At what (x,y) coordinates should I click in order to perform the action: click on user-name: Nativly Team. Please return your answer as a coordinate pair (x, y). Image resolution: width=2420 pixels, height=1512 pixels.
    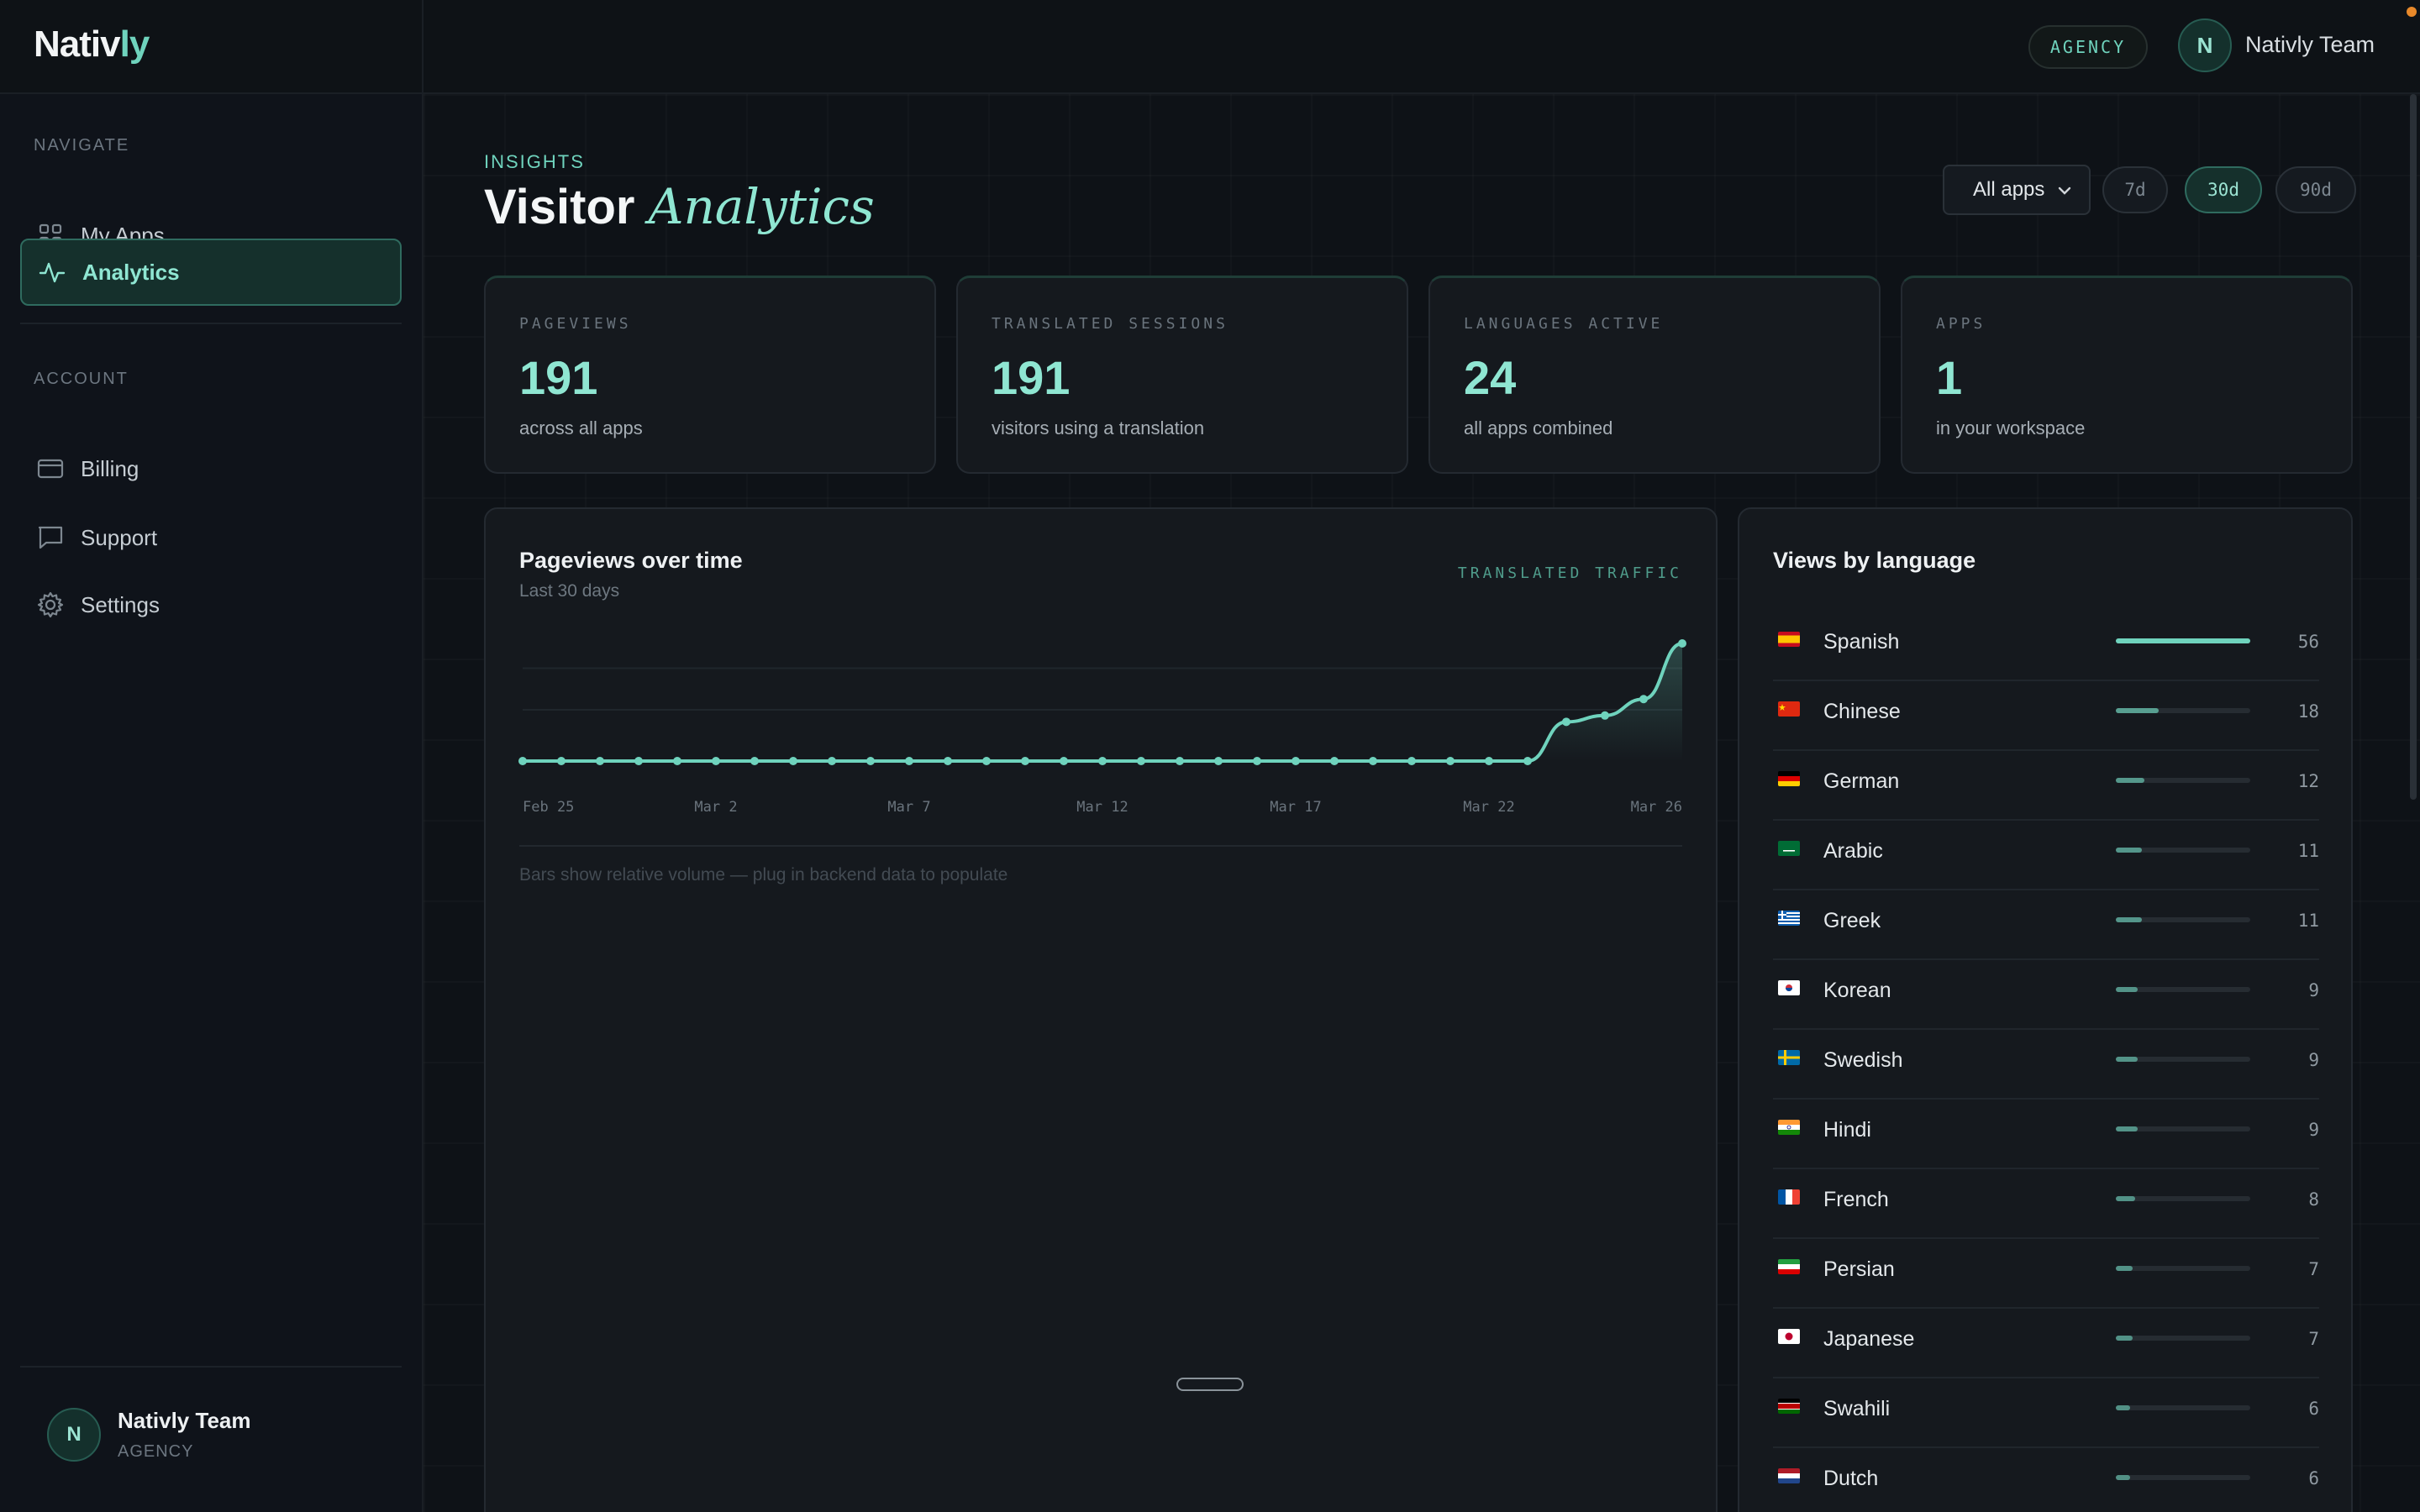
    Looking at the image, I should click on (2310, 44).